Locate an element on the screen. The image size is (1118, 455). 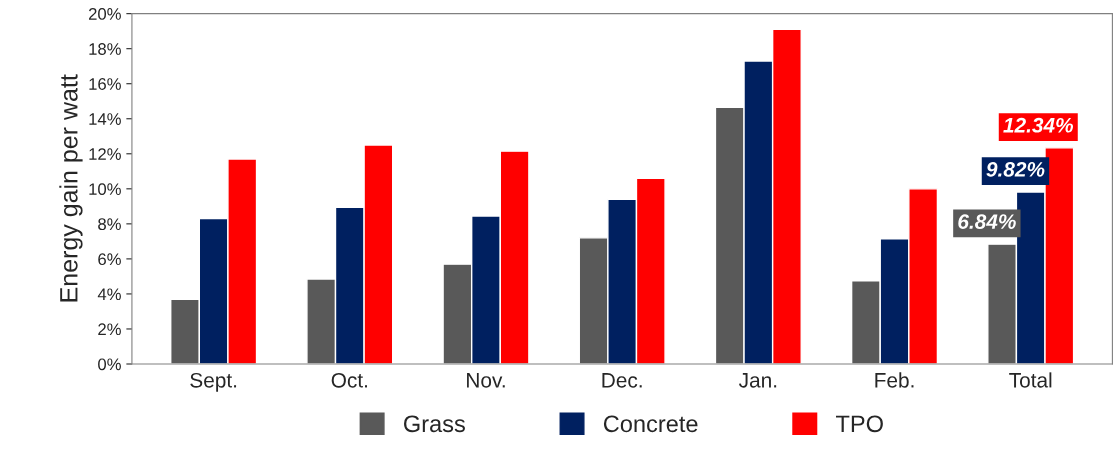
y-tick-label: 16% is located at coordinates (105, 84).